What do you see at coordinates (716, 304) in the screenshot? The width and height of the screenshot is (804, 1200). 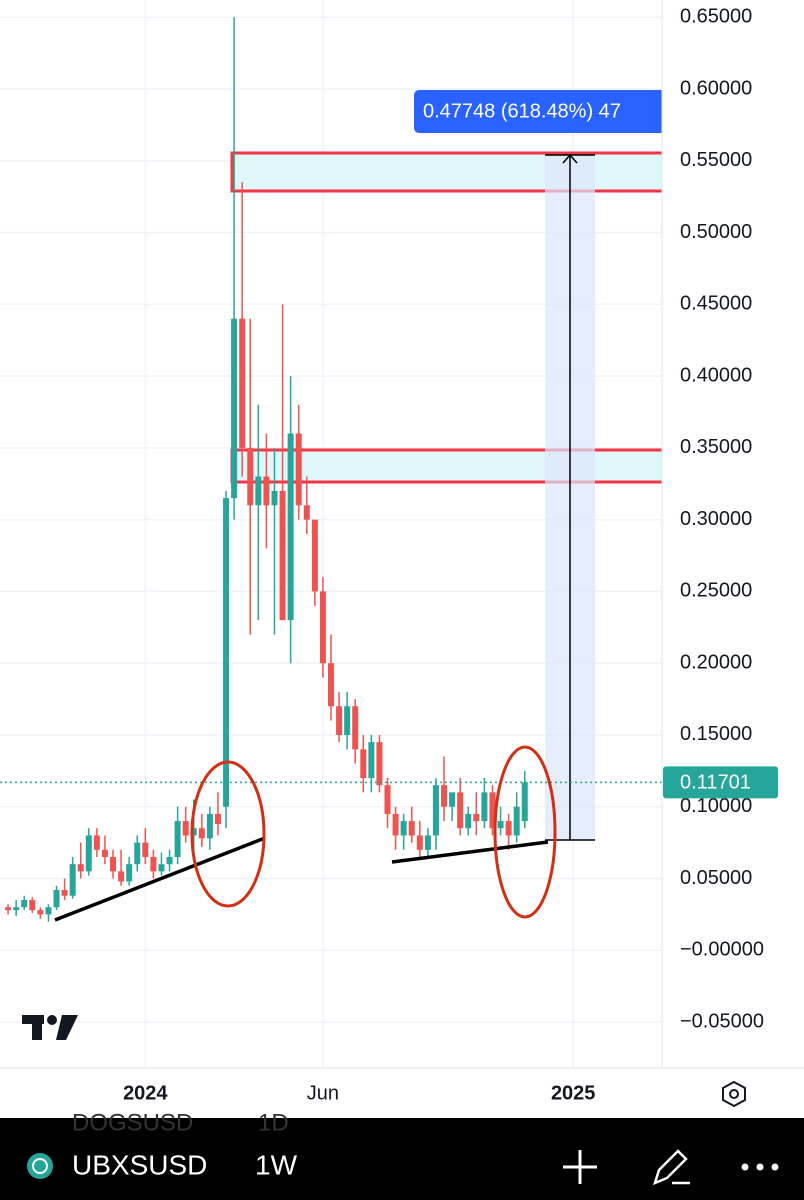 I see `y-tick-label: 0.45000` at bounding box center [716, 304].